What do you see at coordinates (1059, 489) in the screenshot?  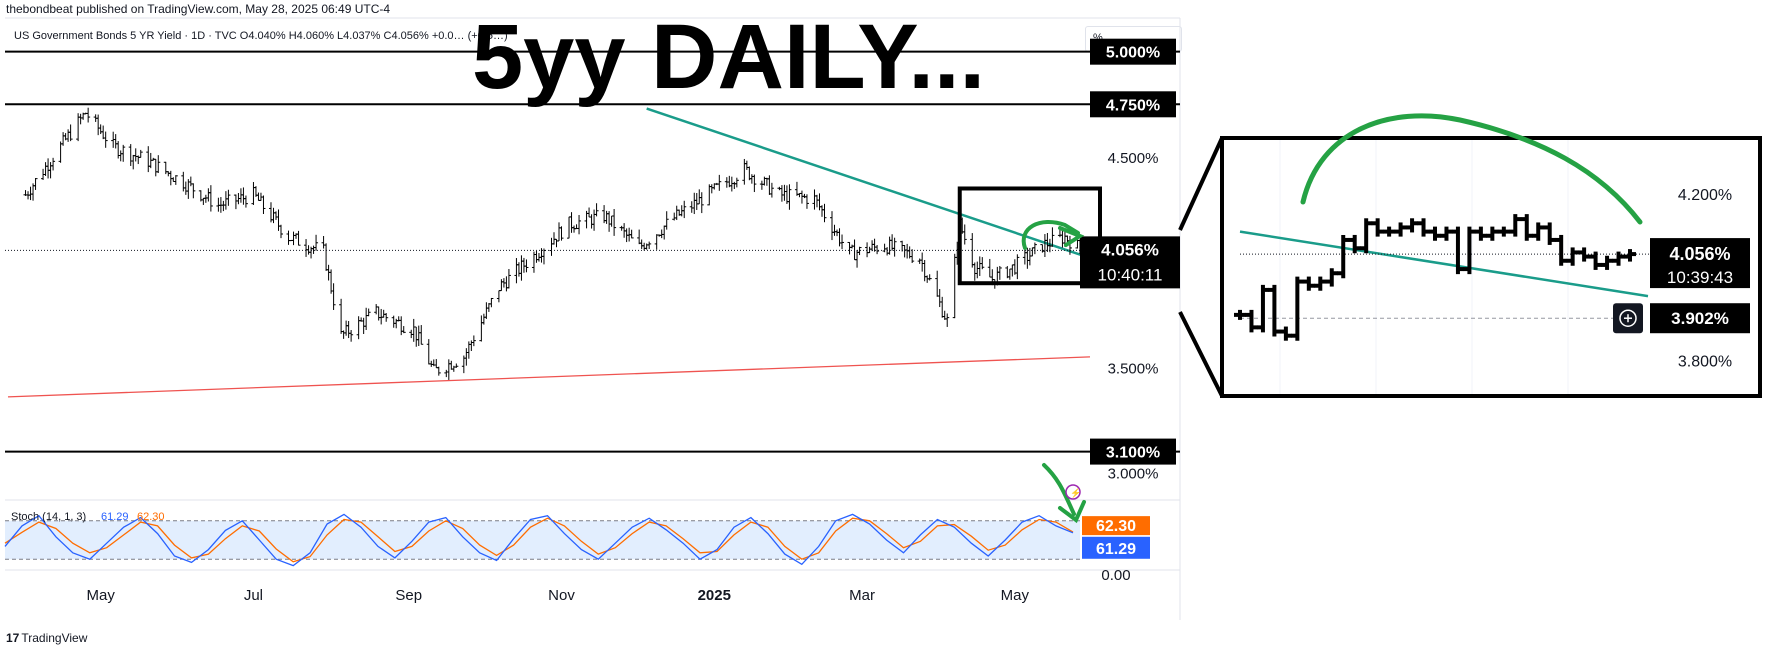 I see `down-arrow` at bounding box center [1059, 489].